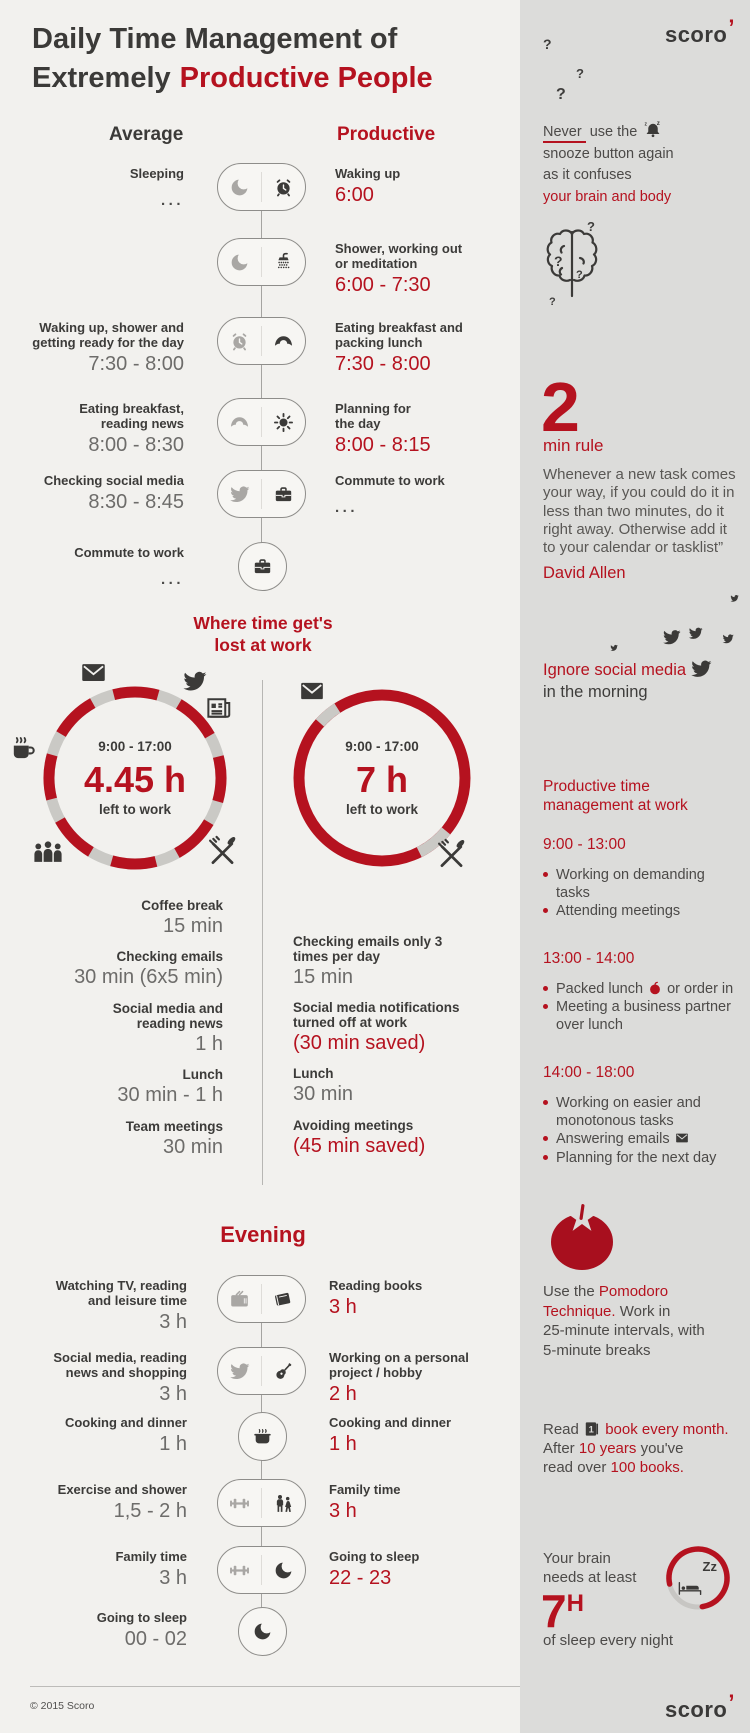 This screenshot has height=1733, width=750. I want to click on productive-activity: Cooking and dinner 1 h, so click(390, 1435).